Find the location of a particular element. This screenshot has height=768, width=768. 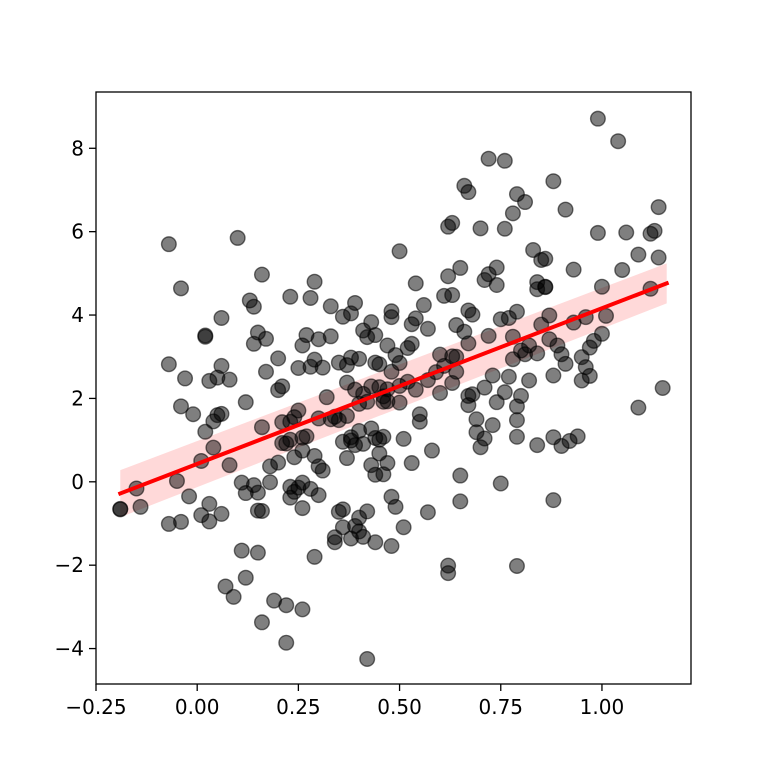

x-tick-label: 0.50 is located at coordinates (399, 707).